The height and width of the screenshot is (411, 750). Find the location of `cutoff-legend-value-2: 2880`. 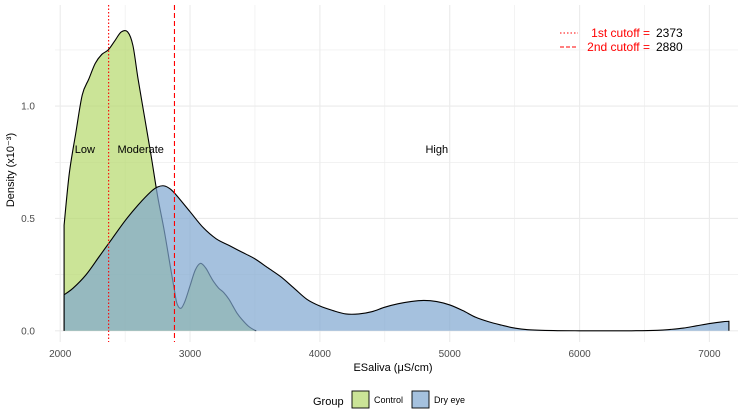

cutoff-legend-value-2: 2880 is located at coordinates (669, 47).